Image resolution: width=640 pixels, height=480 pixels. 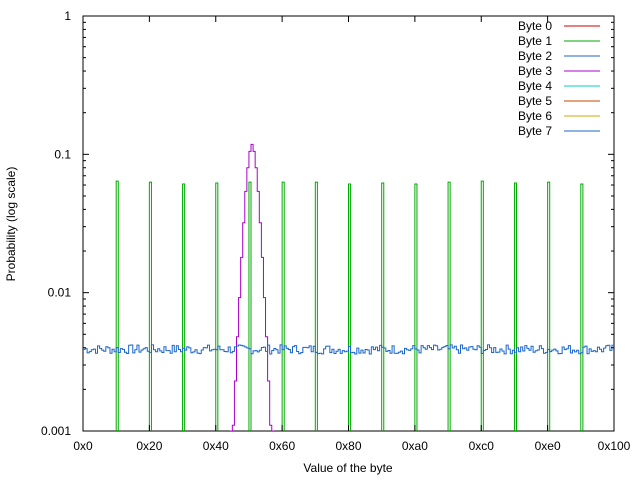 What do you see at coordinates (83, 446) in the screenshot?
I see `x-tick-label: 0x0` at bounding box center [83, 446].